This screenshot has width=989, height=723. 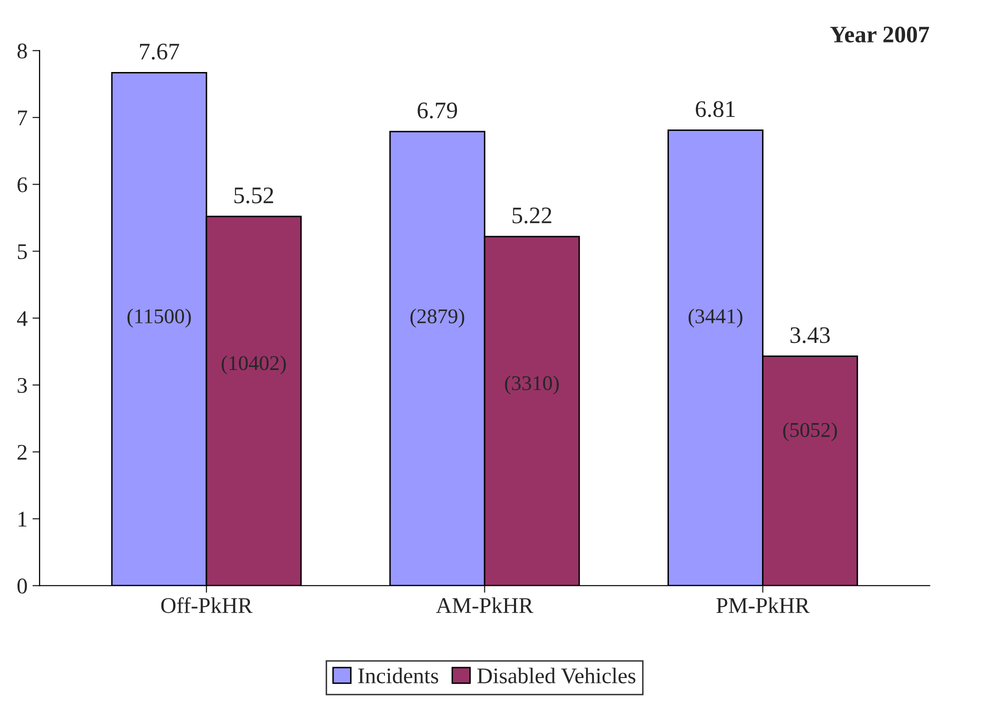 What do you see at coordinates (159, 318) in the screenshot?
I see `annotation: (11500)` at bounding box center [159, 318].